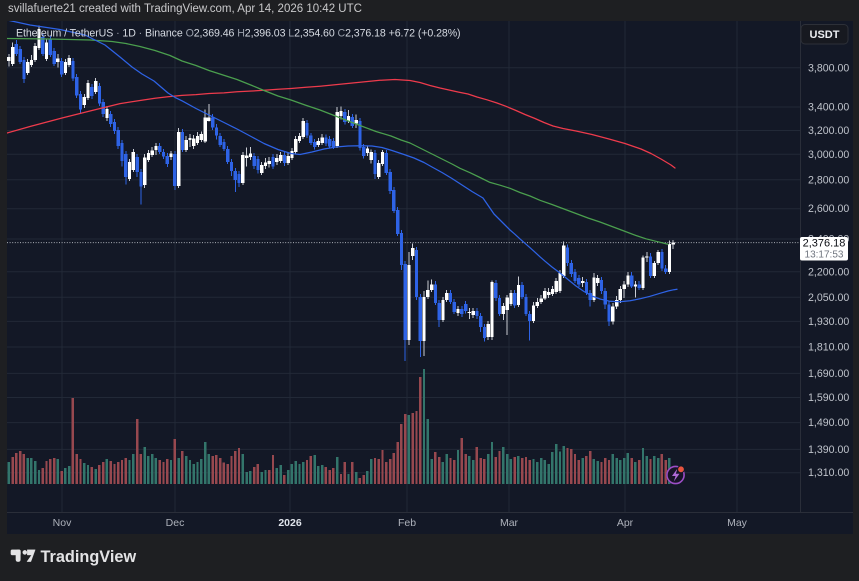 The width and height of the screenshot is (859, 581). I want to click on svg-text: 13:17:53, so click(824, 254).